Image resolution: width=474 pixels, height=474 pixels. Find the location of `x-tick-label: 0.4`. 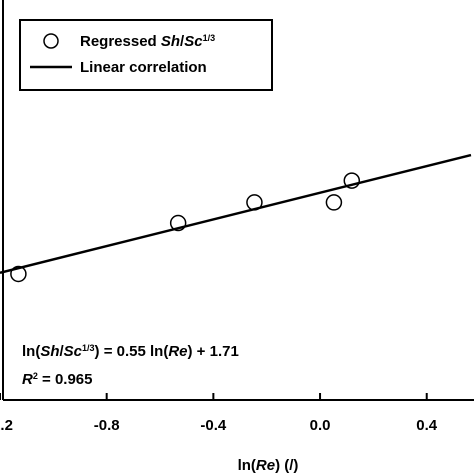

x-tick-label: 0.4 is located at coordinates (427, 425).